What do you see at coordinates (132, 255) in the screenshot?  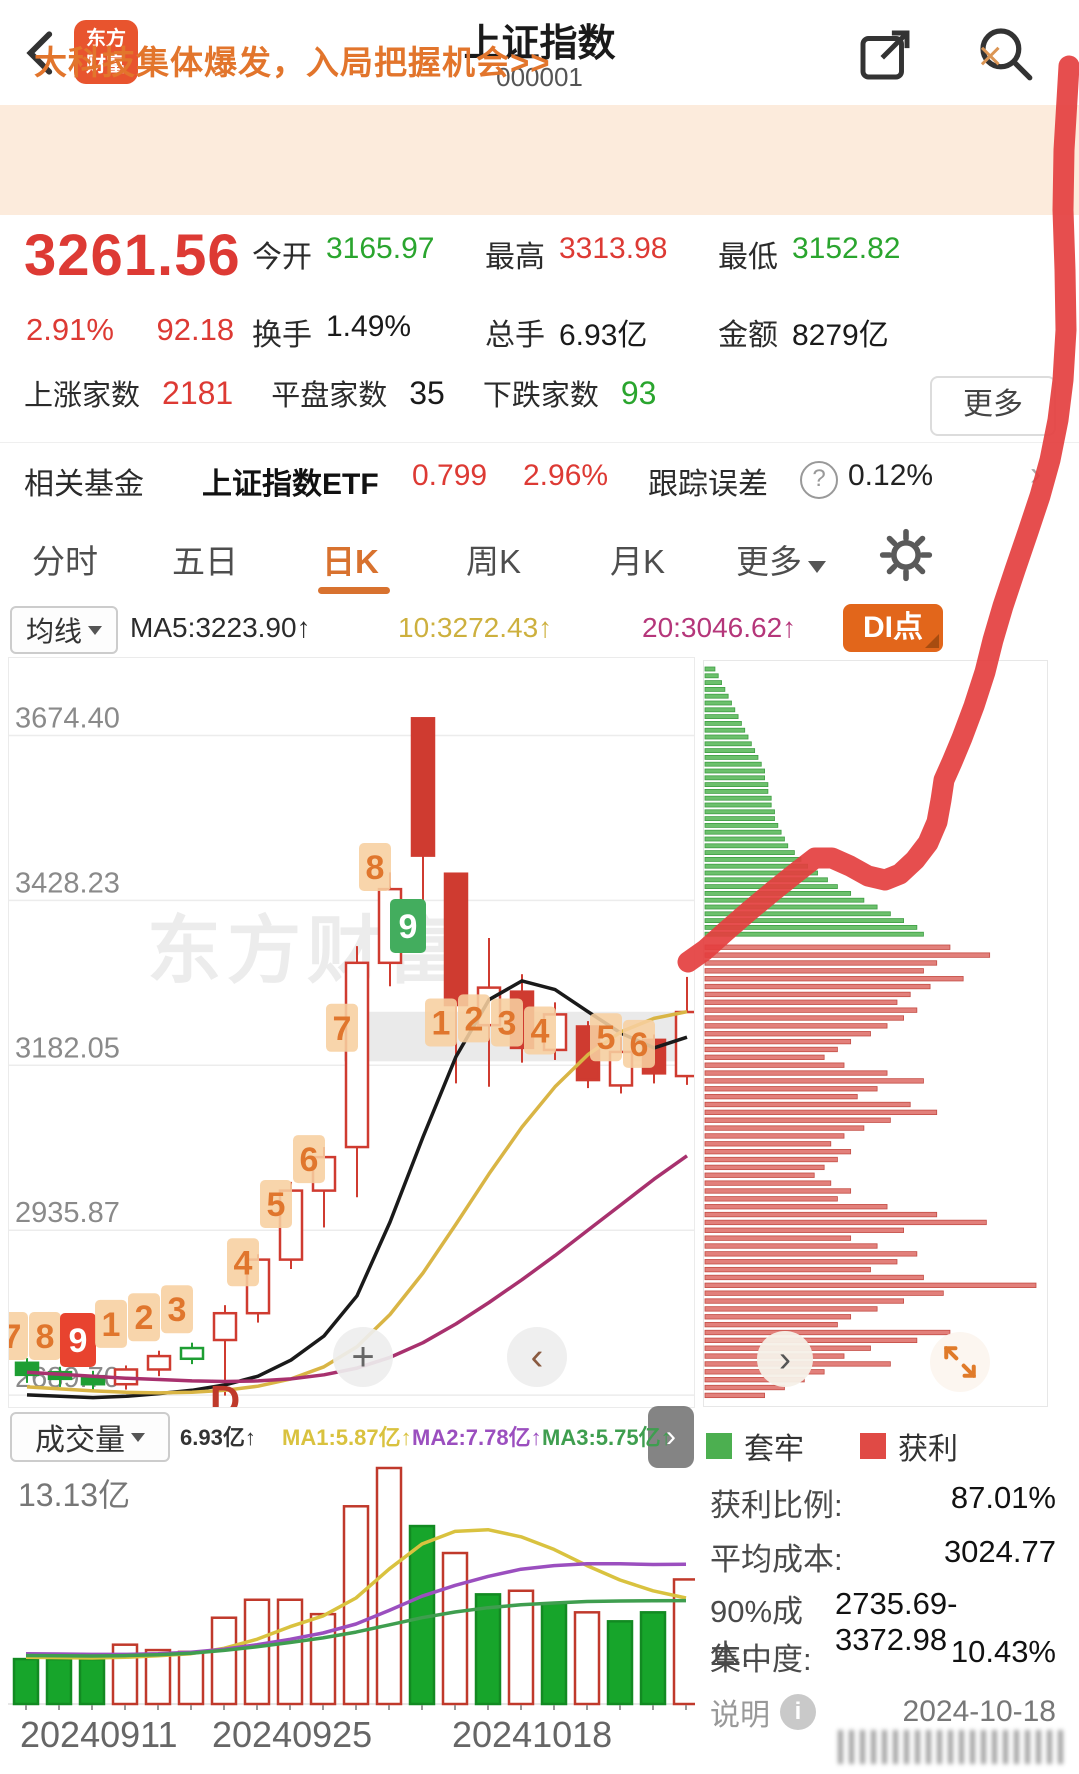 I see `current-price: 3261.56` at bounding box center [132, 255].